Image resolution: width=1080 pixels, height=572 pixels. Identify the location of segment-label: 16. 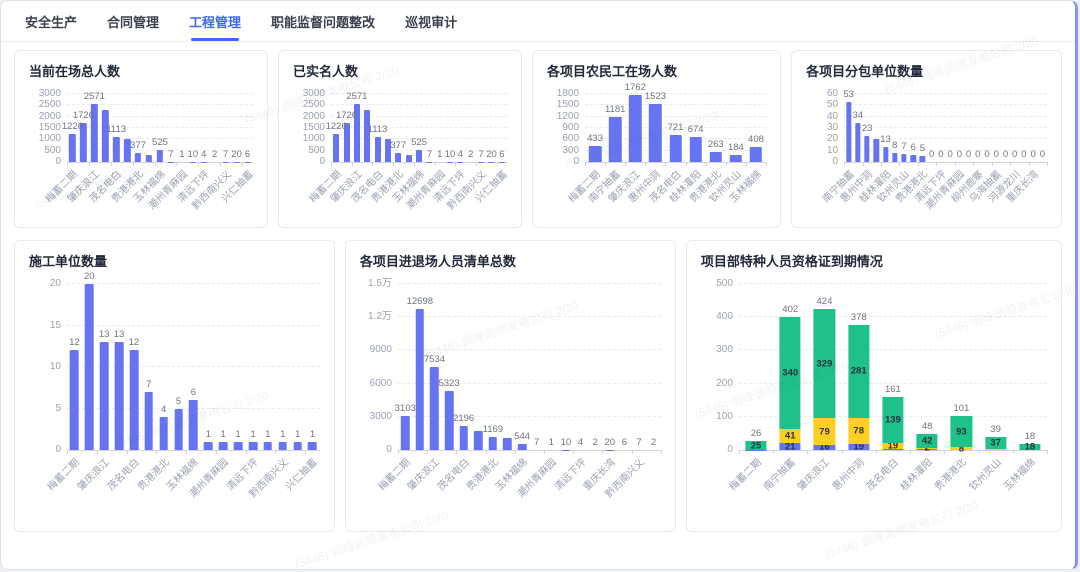
(824, 447).